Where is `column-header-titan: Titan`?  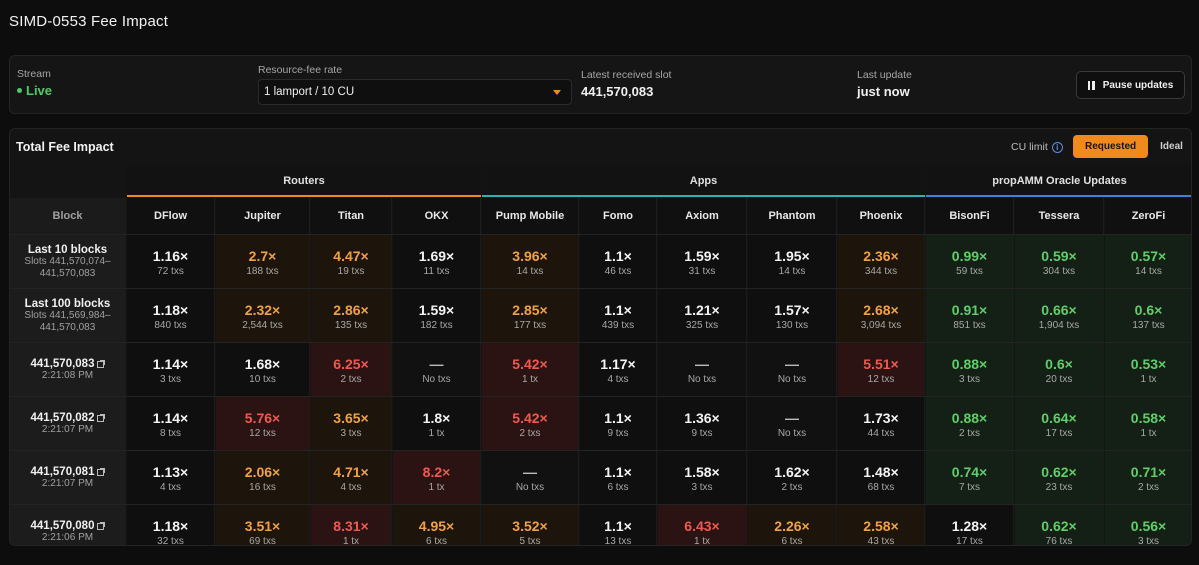 column-header-titan: Titan is located at coordinates (351, 216).